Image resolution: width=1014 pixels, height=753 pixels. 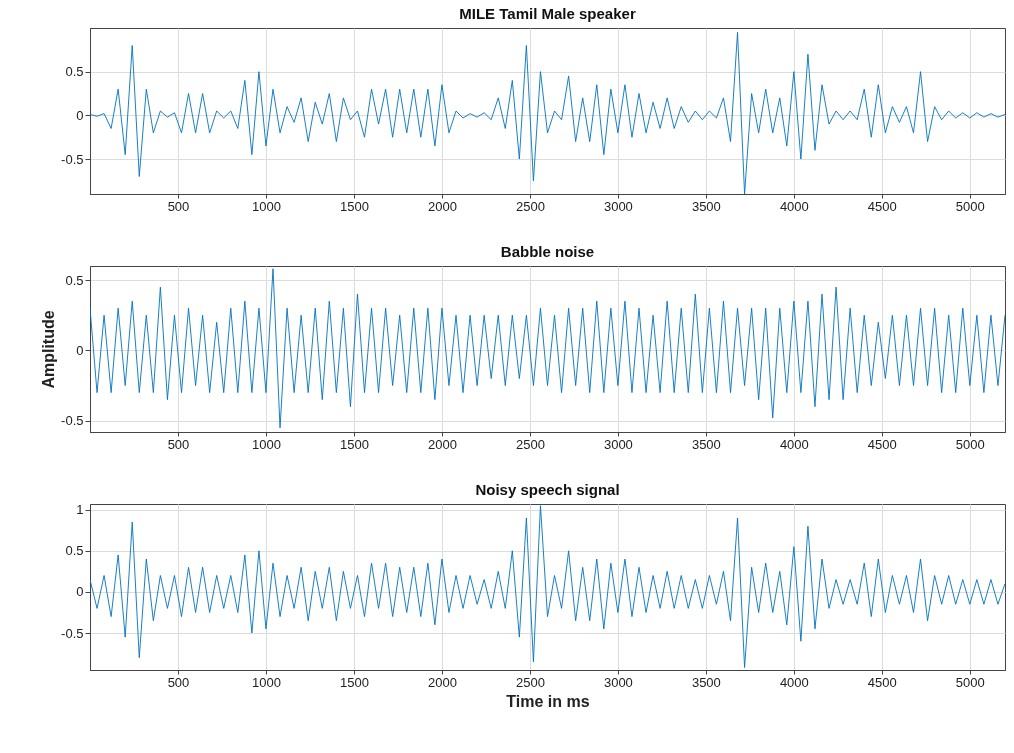 I want to click on y-axis-title: Amplitude, so click(x=49, y=349).